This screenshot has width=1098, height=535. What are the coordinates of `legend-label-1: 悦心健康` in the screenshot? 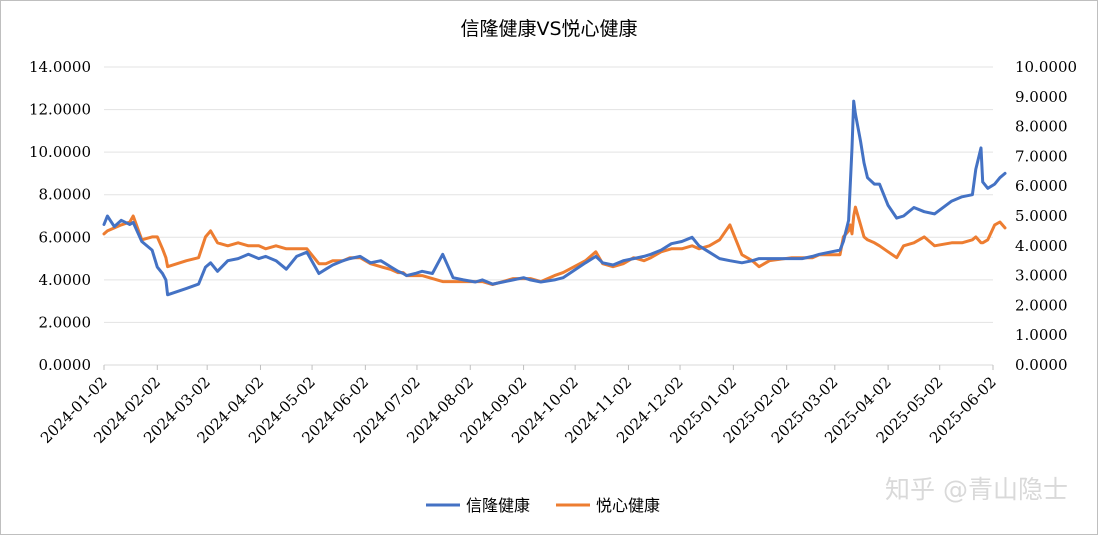 It's located at (628, 505).